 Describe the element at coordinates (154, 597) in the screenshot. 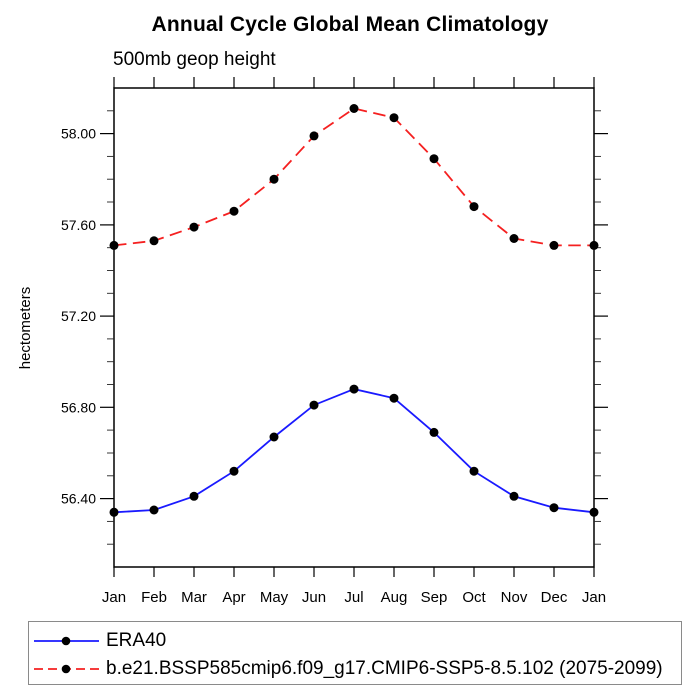

I see `month-label: Feb` at that location.